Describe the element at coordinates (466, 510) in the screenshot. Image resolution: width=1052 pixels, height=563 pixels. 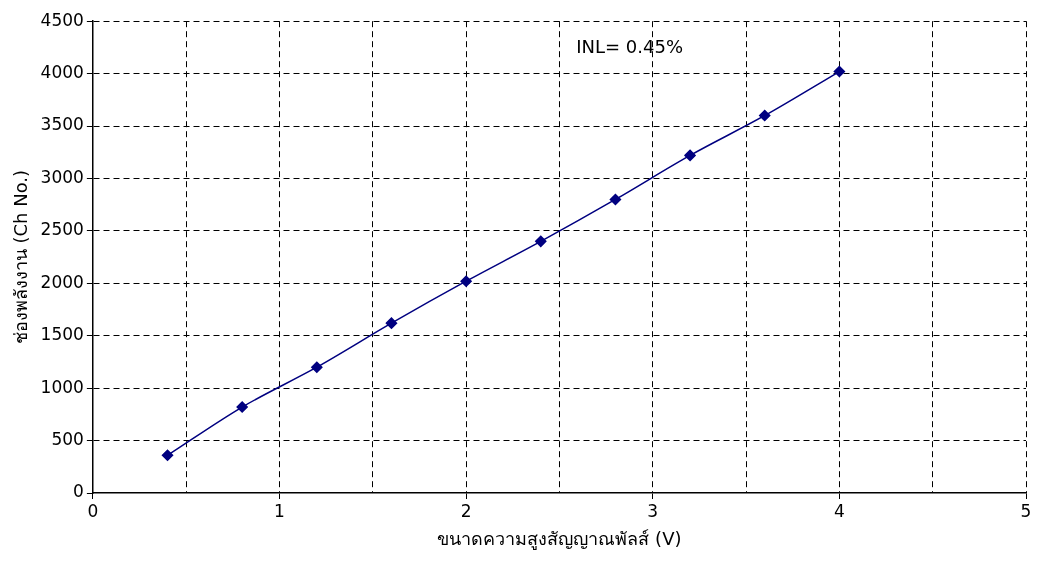
I see `x-tick-label: 2` at that location.